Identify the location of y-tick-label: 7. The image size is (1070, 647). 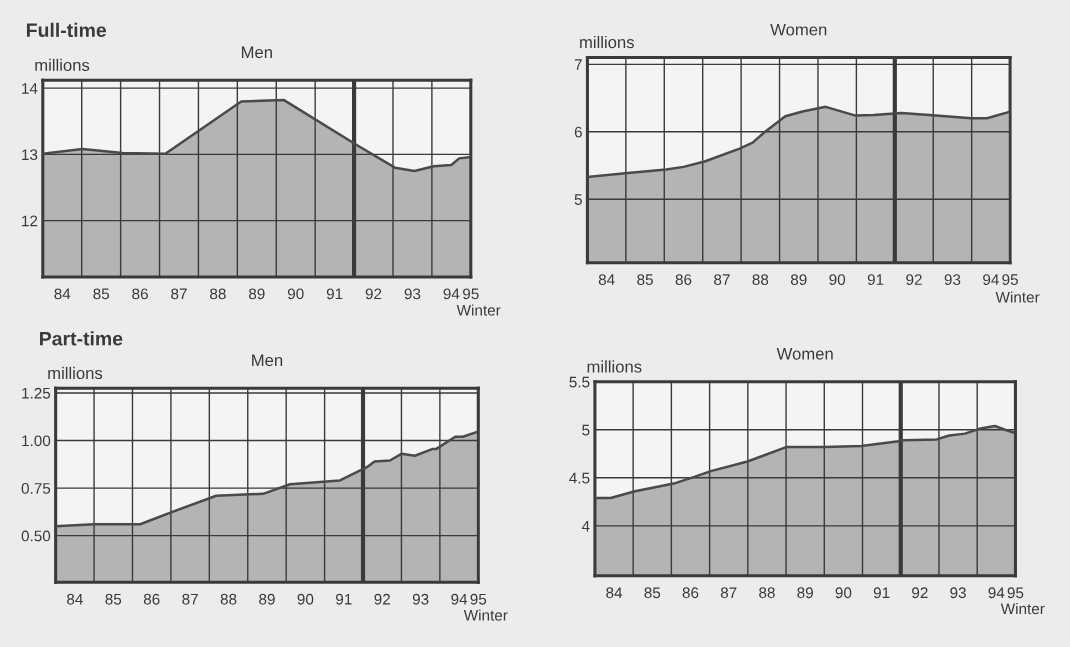
(578, 64).